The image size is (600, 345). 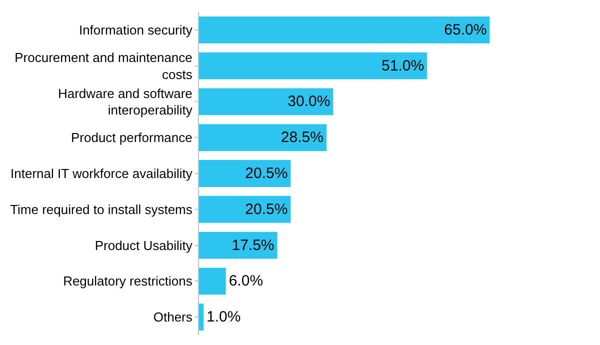 What do you see at coordinates (125, 102) in the screenshot?
I see `y-tick-label: Hardware and software interoperability` at bounding box center [125, 102].